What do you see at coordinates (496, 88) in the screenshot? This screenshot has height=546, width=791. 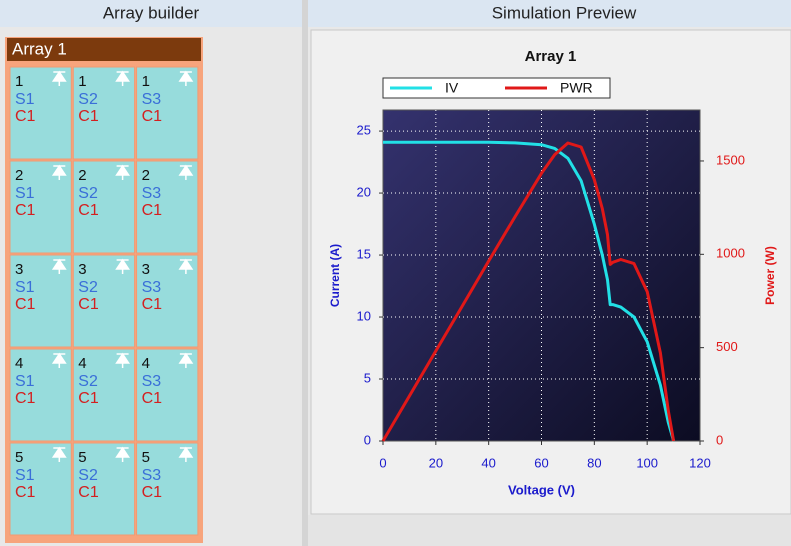 I see `legend-box` at bounding box center [496, 88].